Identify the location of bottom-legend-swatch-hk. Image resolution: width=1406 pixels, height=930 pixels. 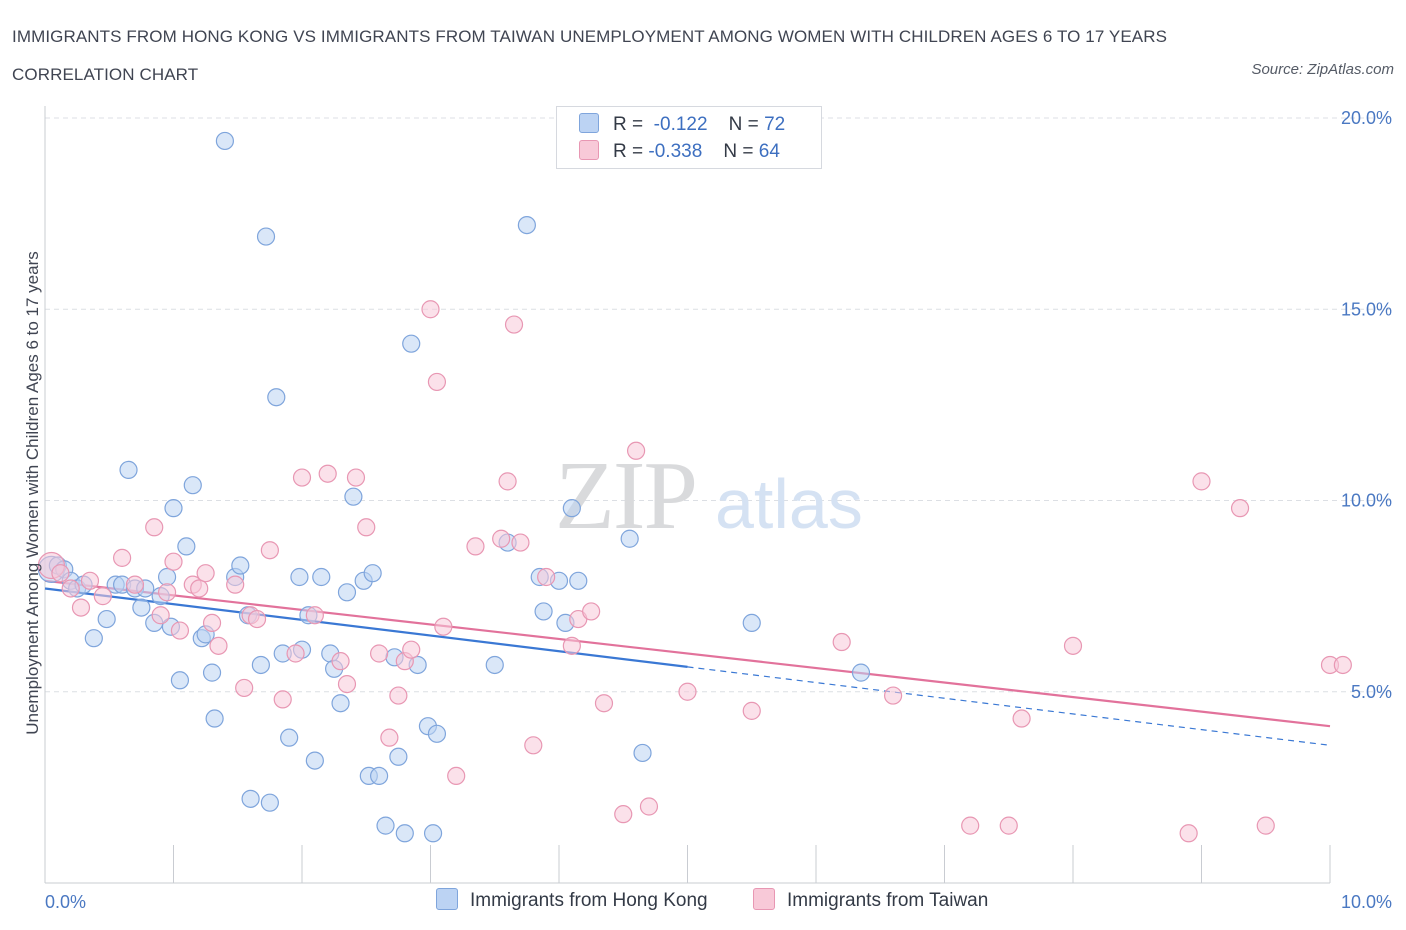
(447, 899).